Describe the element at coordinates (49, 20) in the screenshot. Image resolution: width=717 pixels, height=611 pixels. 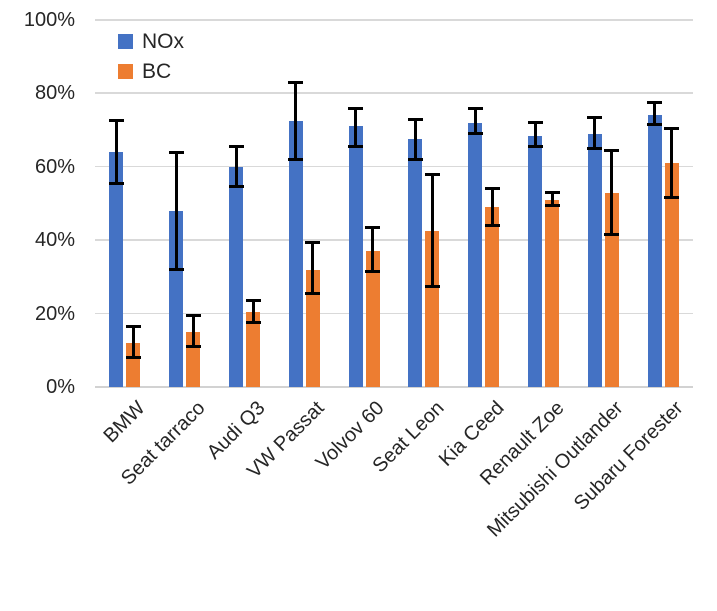
I see `y-tick-label: 100%` at that location.